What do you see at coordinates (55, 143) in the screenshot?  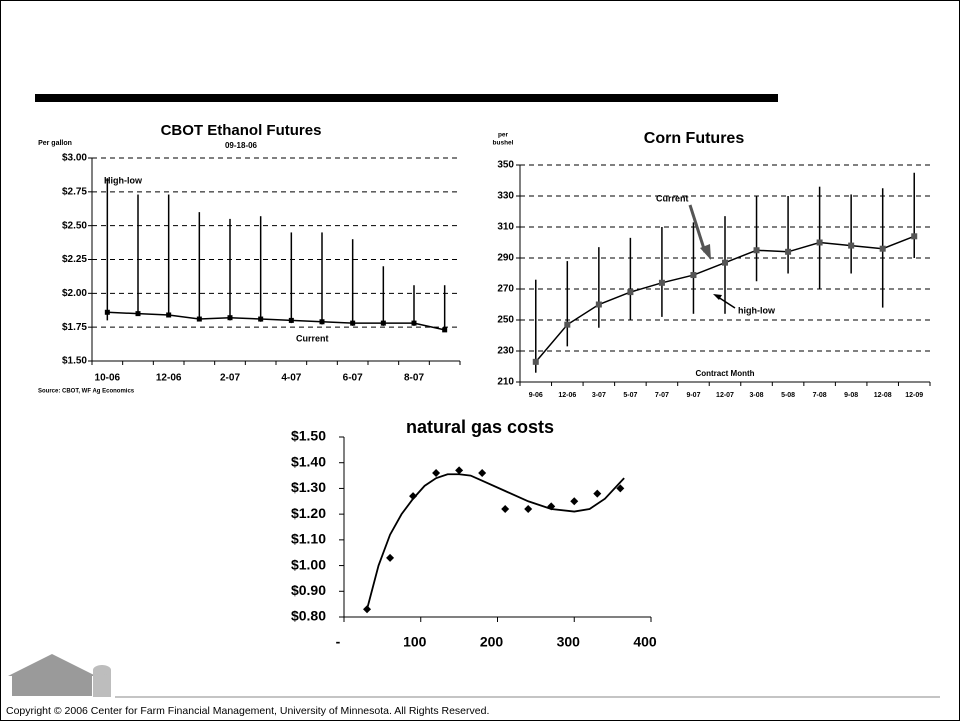 I see `y-axis-label: Per gallon` at bounding box center [55, 143].